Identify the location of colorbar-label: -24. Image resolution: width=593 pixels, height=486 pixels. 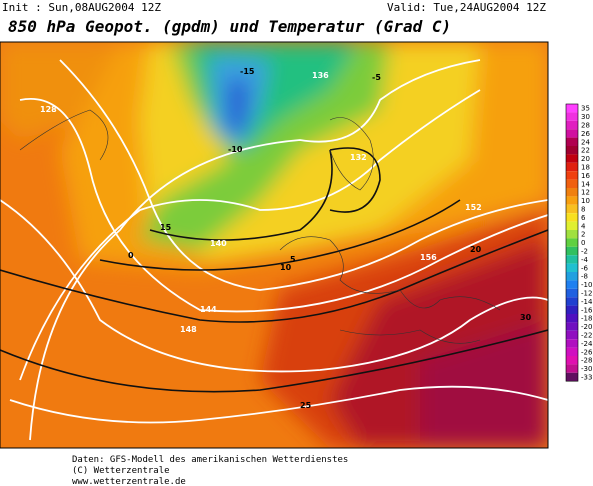
(587, 344).